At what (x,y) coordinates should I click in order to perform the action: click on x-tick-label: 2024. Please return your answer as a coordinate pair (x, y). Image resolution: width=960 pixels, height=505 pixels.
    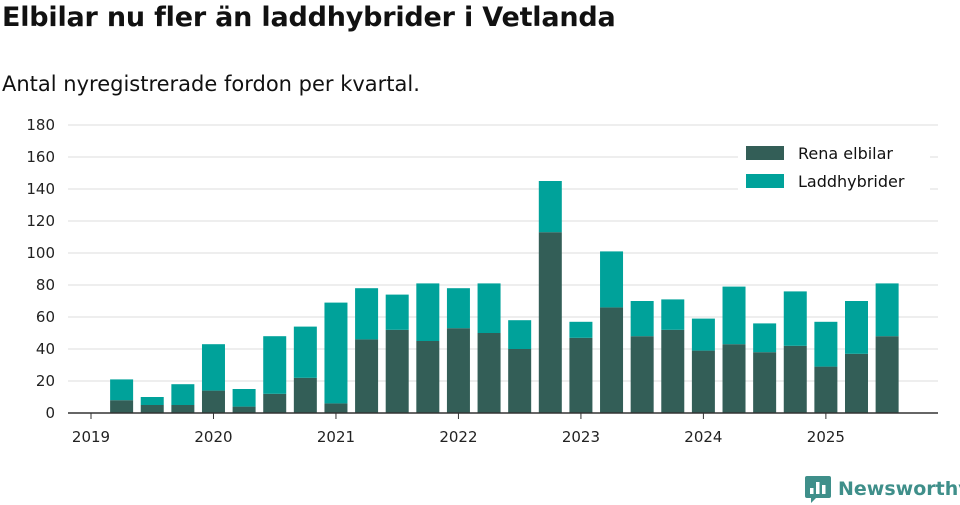
    Looking at the image, I should click on (703, 437).